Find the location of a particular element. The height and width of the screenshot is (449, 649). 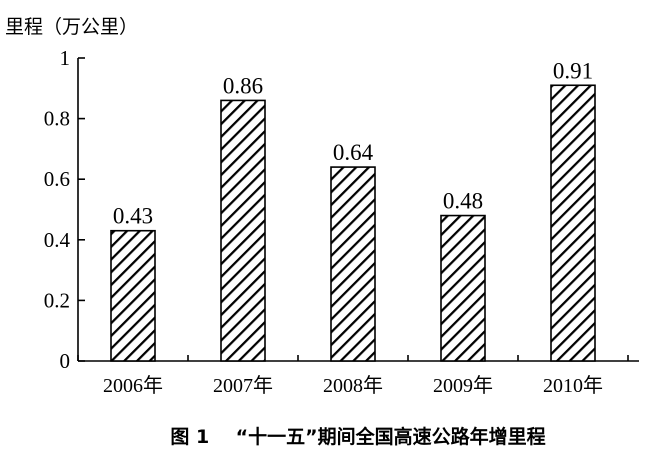

x-tick-label: 2006年 is located at coordinates (133, 385).